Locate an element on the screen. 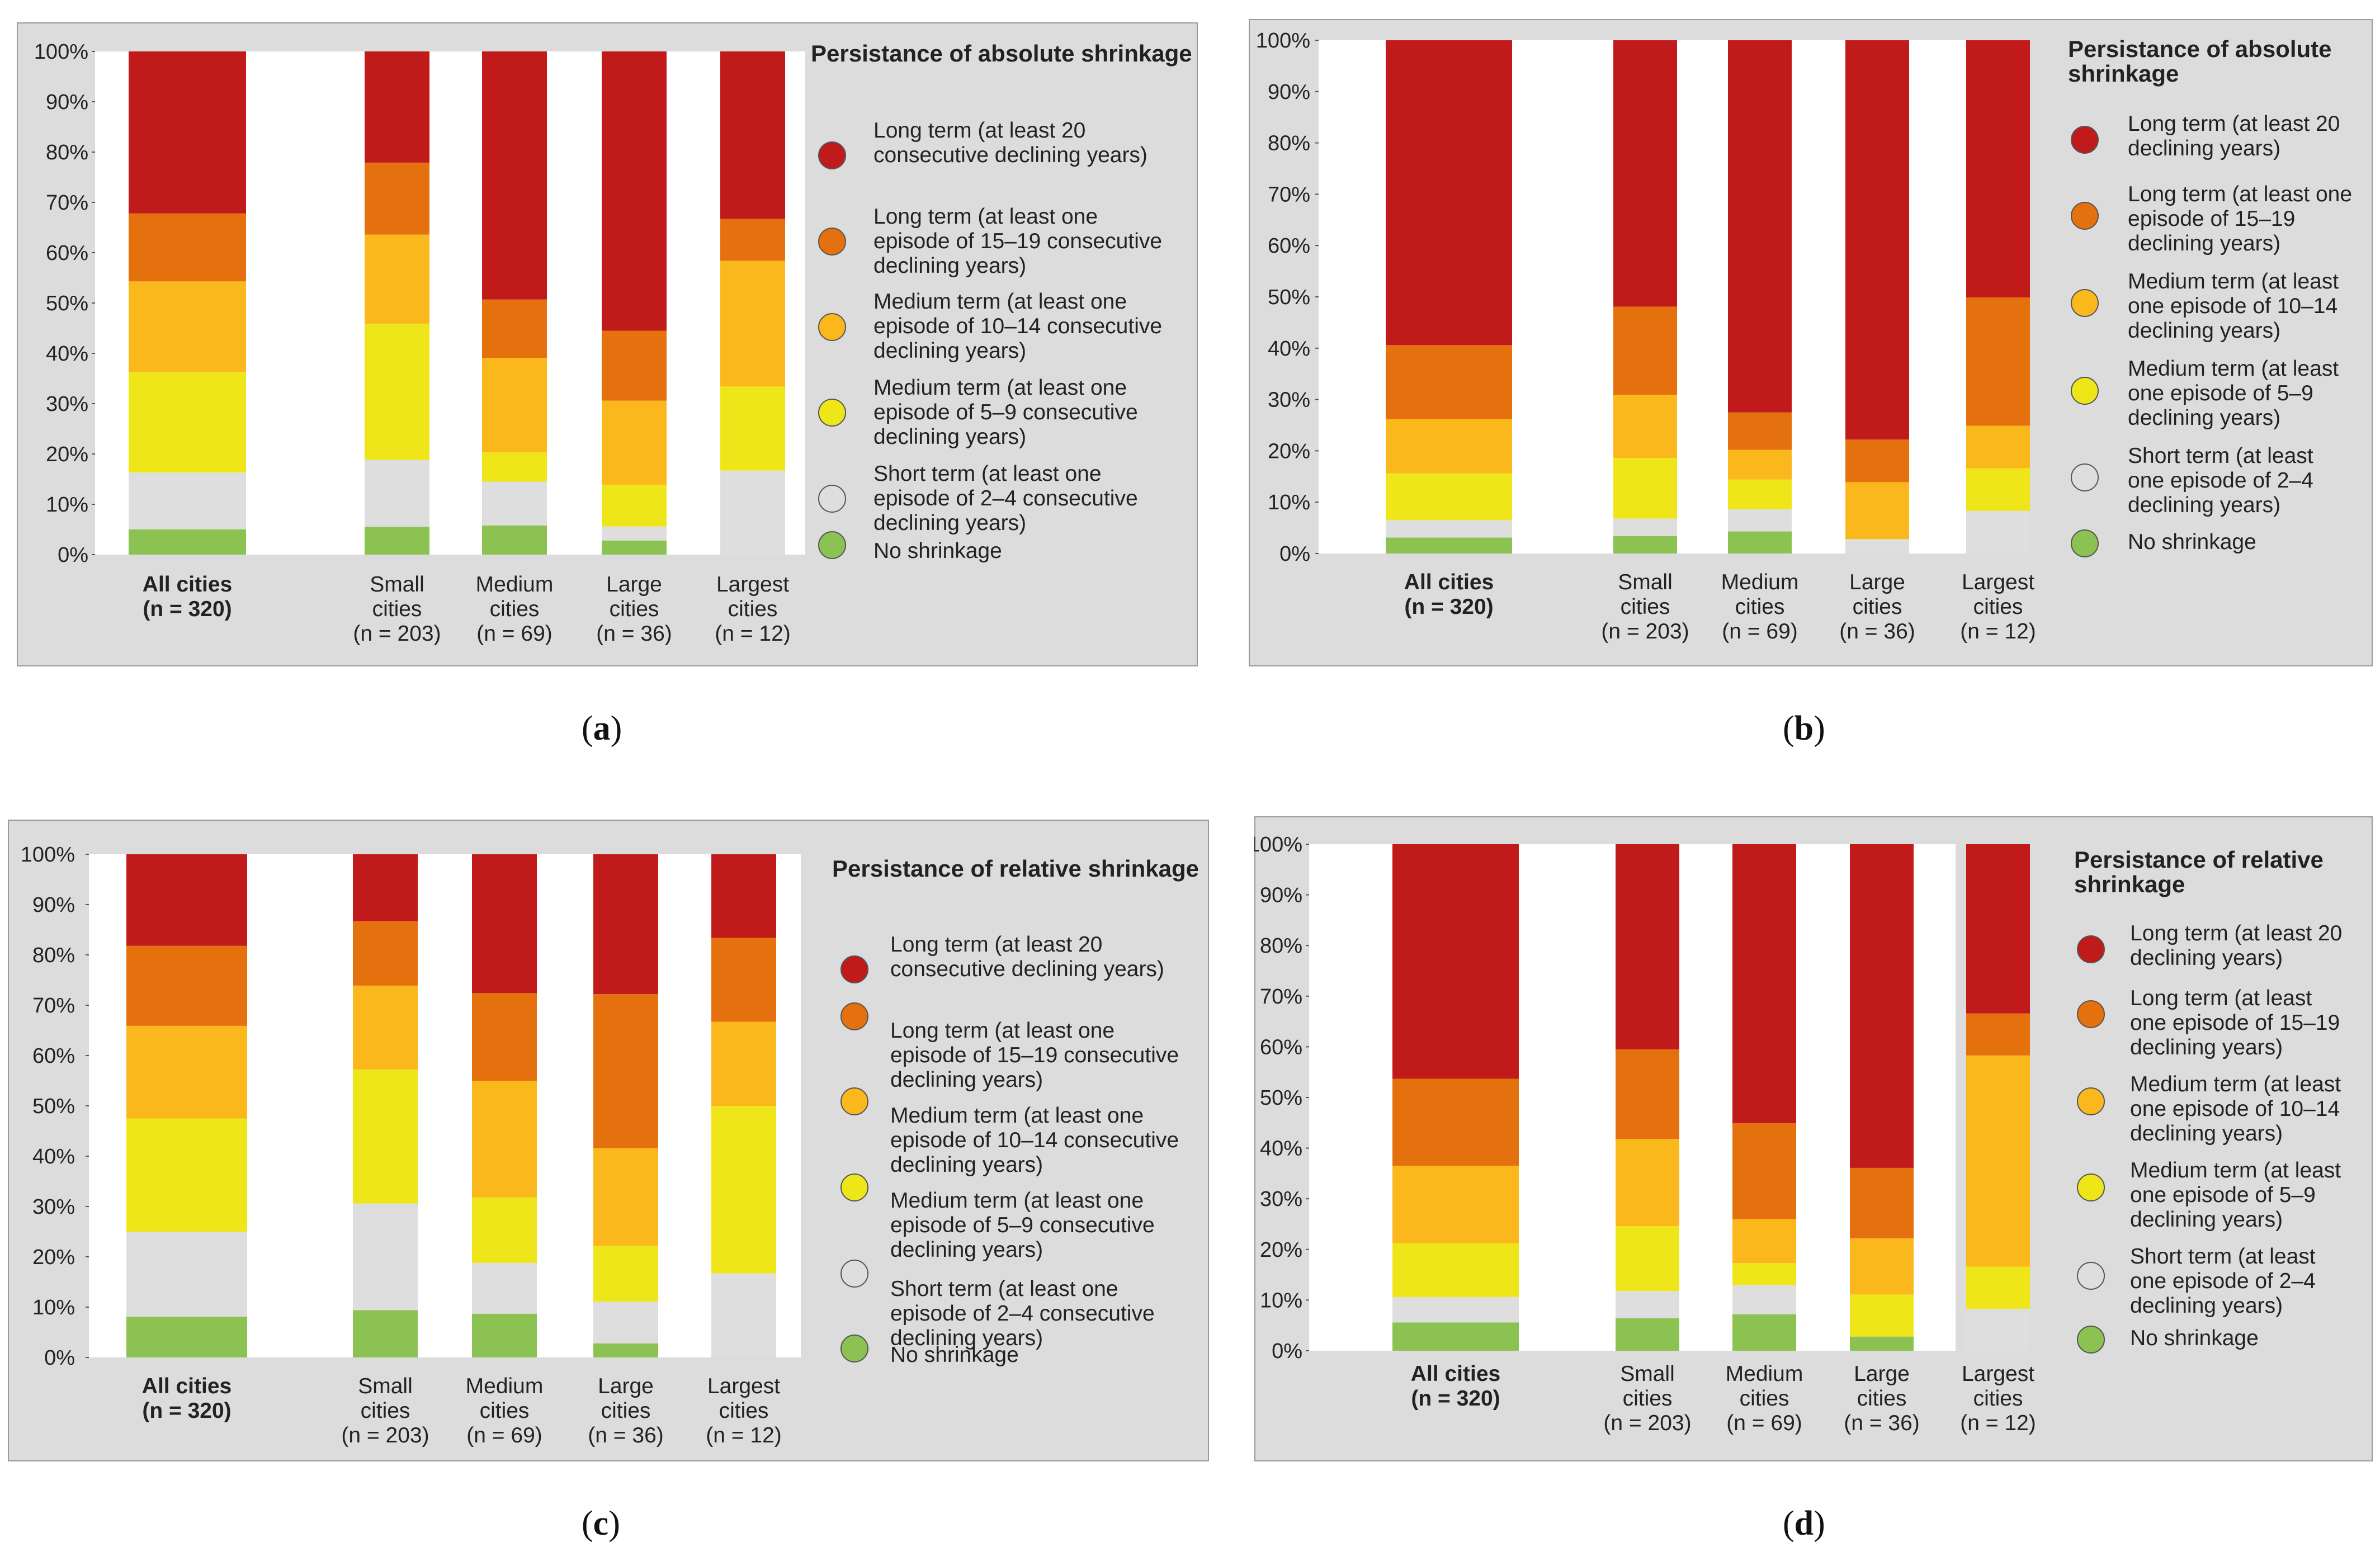 The height and width of the screenshot is (1552, 2380). legend-label: consecutive declining years) is located at coordinates (1010, 155).